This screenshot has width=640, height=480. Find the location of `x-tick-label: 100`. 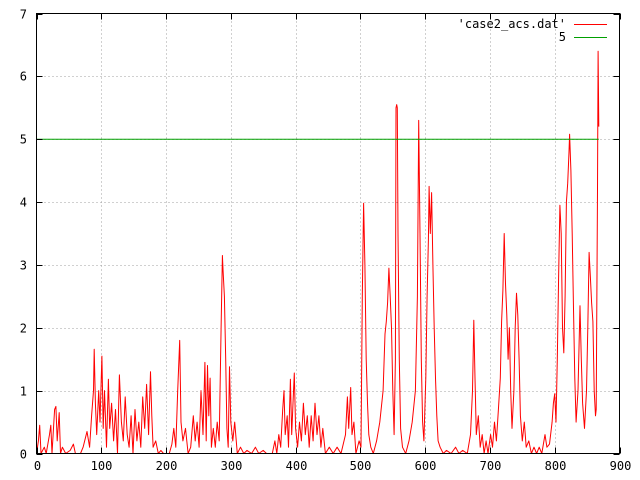

x-tick-label: 100 is located at coordinates (102, 466).